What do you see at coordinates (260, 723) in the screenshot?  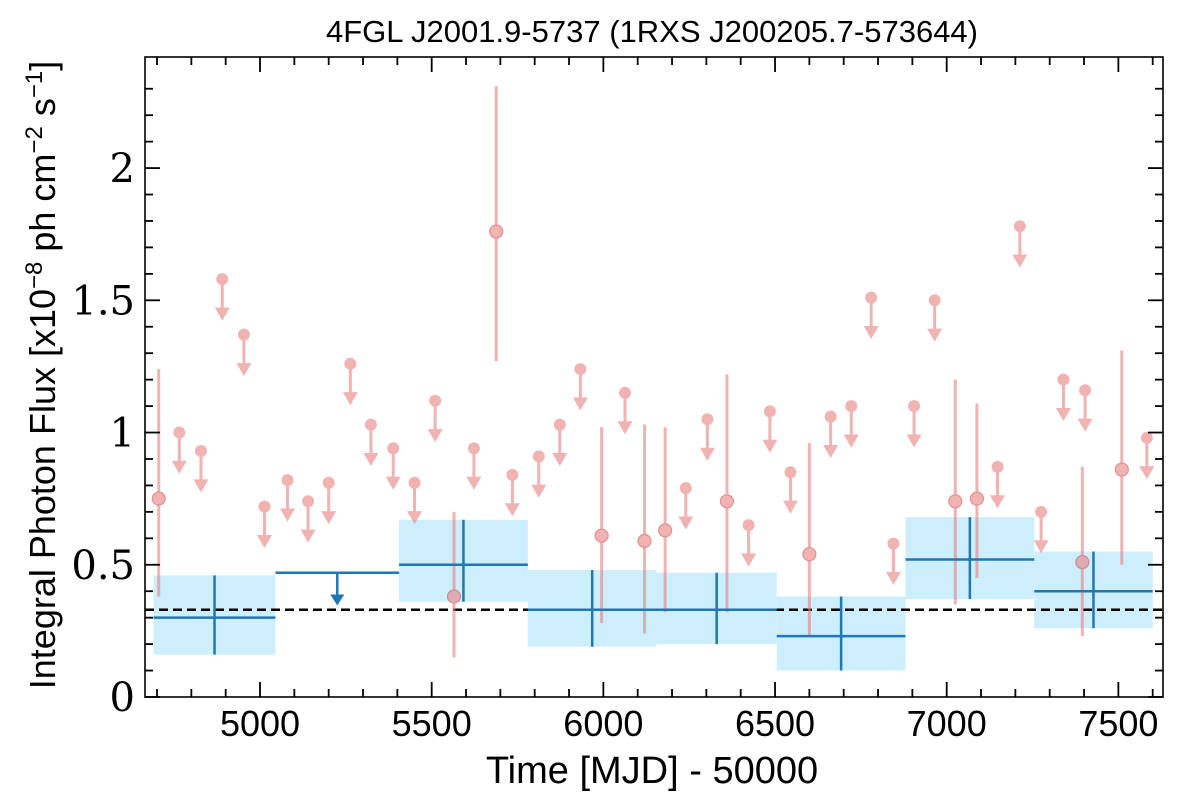 I see `x-tick-label: 5000` at bounding box center [260, 723].